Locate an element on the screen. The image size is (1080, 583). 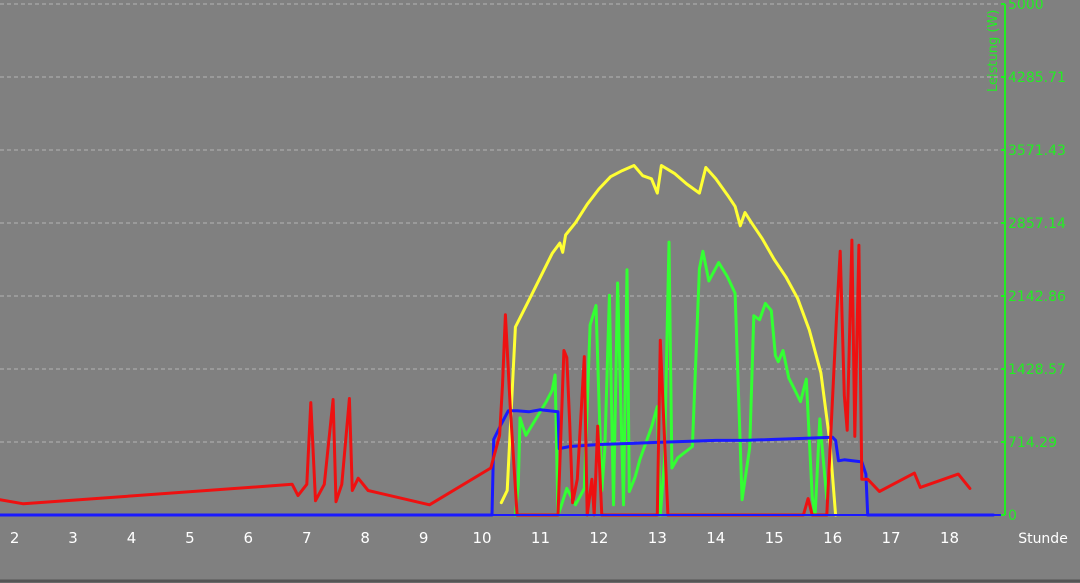
x-tick-label: 15 is located at coordinates (774, 538).